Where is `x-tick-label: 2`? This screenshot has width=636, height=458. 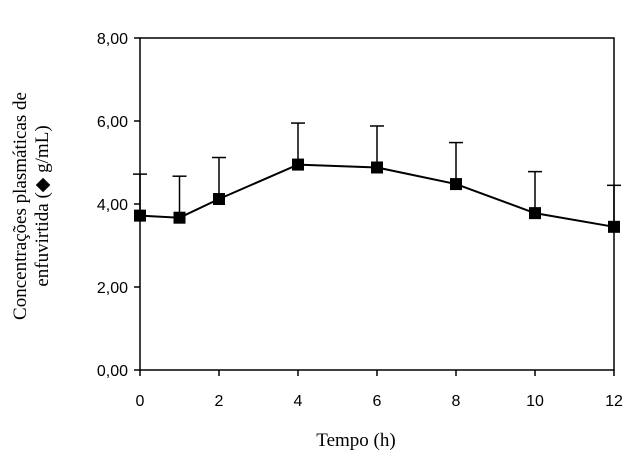
x-tick-label: 2 is located at coordinates (219, 401).